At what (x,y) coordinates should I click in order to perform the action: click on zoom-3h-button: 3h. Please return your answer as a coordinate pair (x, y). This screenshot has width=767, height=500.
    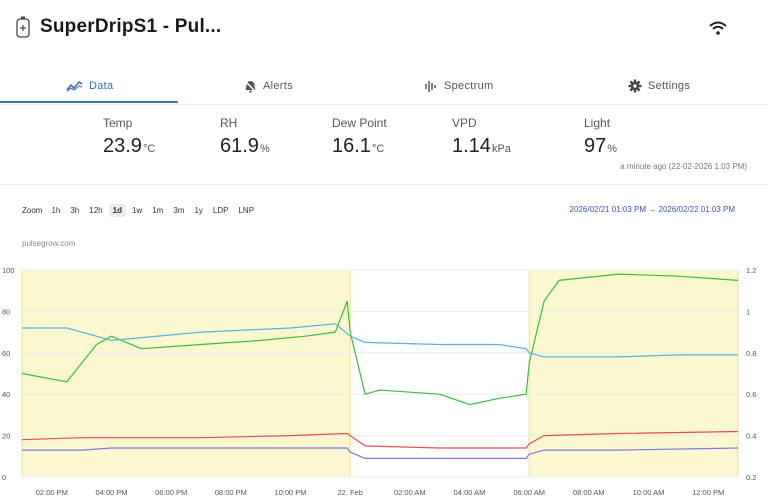
    Looking at the image, I should click on (75, 210).